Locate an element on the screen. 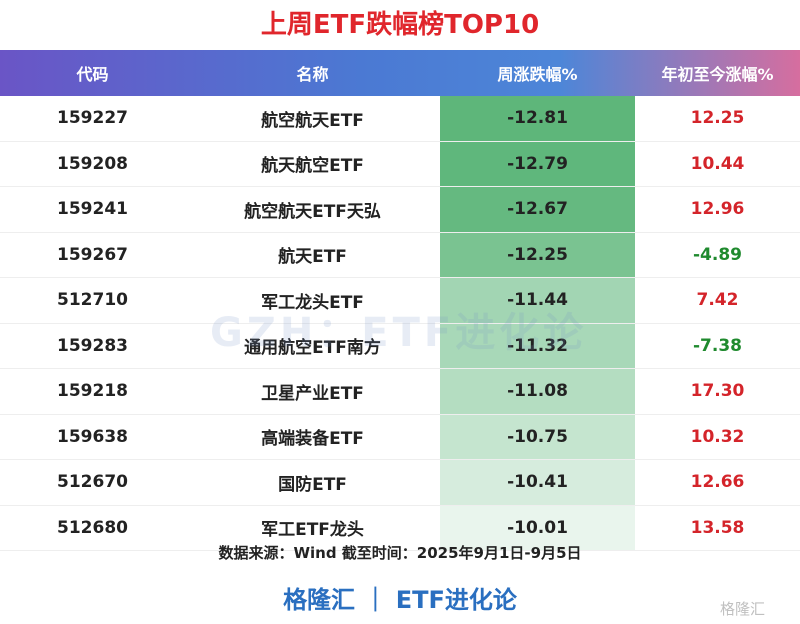  cell-text: -10.01 is located at coordinates (537, 527).